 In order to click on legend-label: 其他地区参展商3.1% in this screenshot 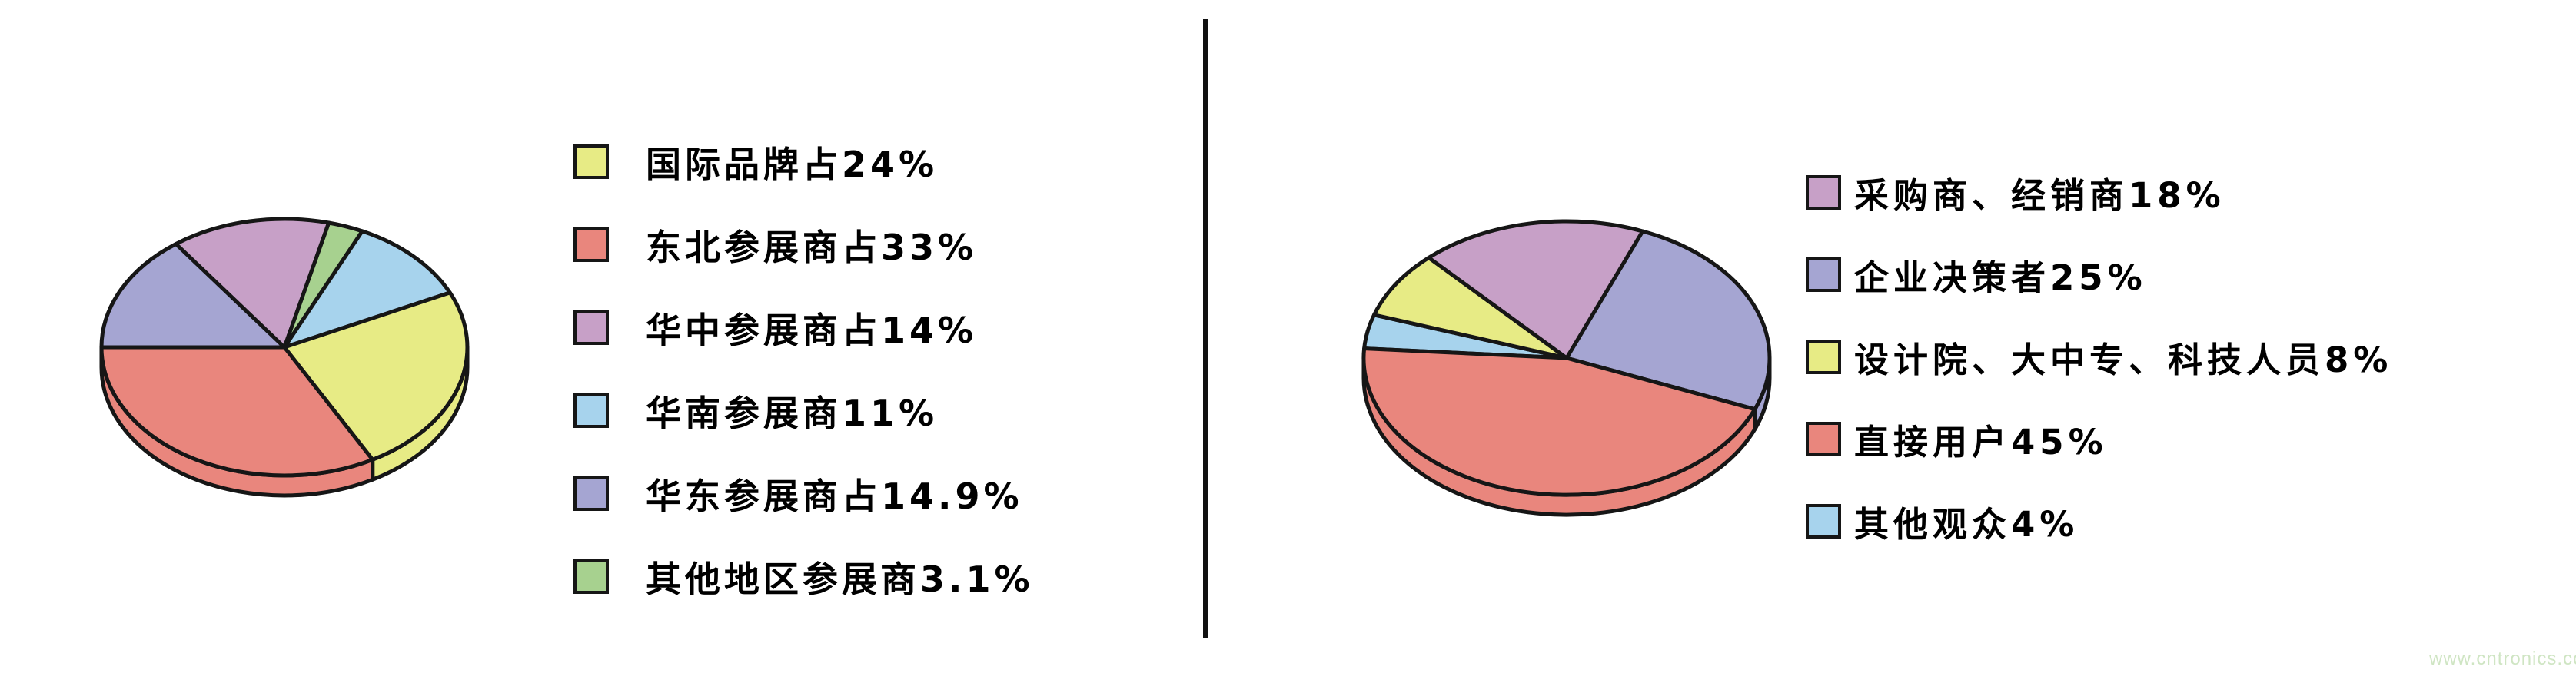, I will do `click(840, 579)`.